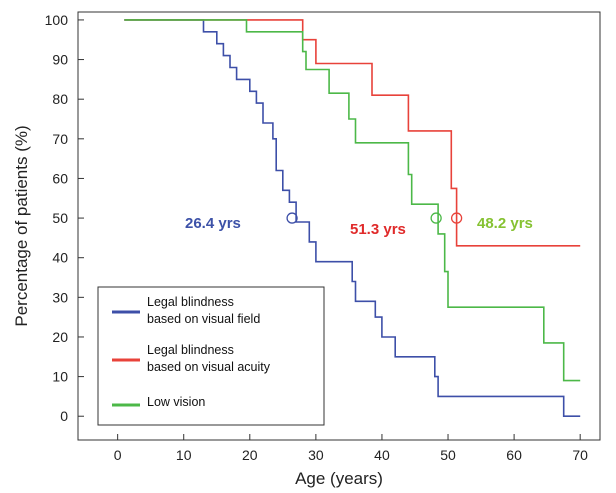 The width and height of the screenshot is (616, 493). What do you see at coordinates (60, 258) in the screenshot?
I see `y-tick-label: 40` at bounding box center [60, 258].